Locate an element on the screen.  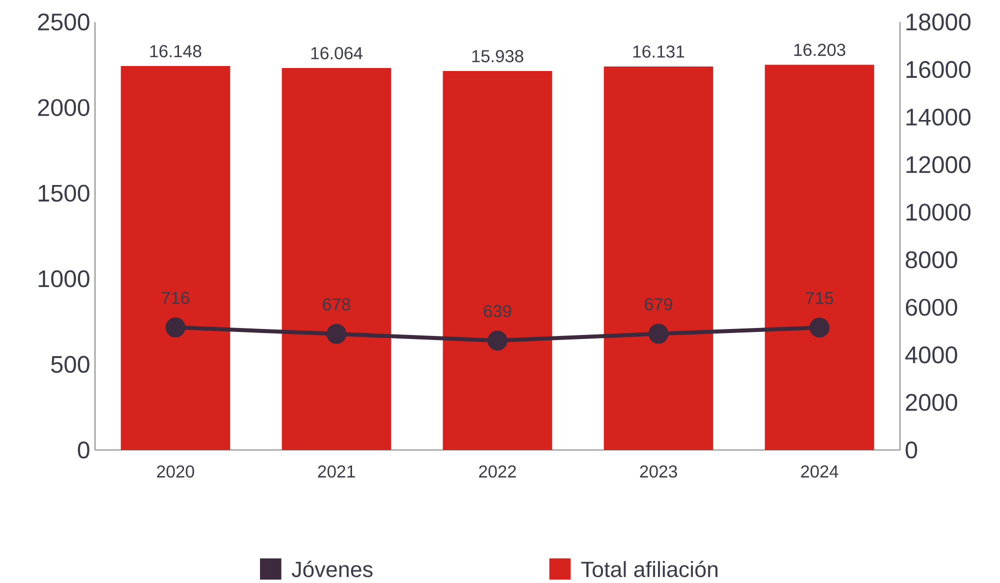
x-tick-label: 2020 is located at coordinates (175, 471).